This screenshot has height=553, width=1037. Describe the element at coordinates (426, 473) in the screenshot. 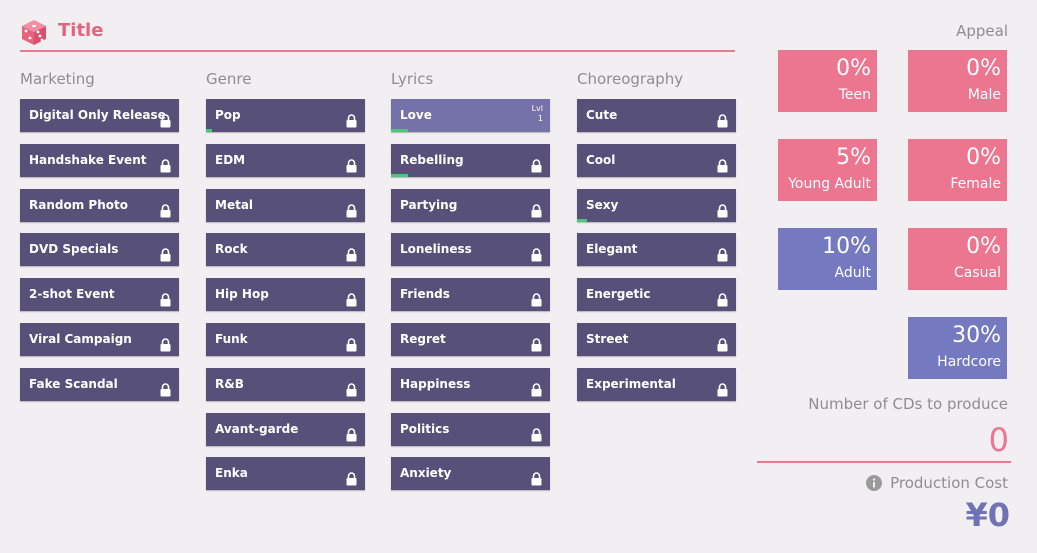

I see `option-label: Anxiety` at that location.